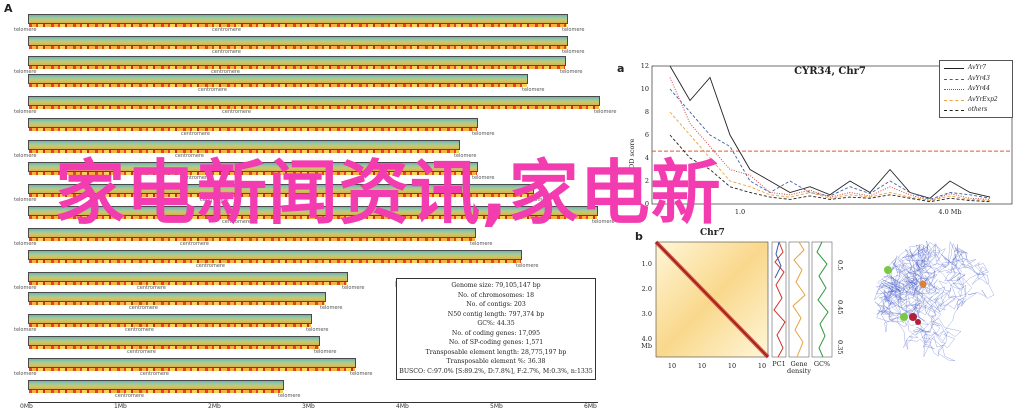 The image size is (1027, 420). Describe the element at coordinates (647, 158) in the screenshot. I see `lod-y-tick: 4` at that location.